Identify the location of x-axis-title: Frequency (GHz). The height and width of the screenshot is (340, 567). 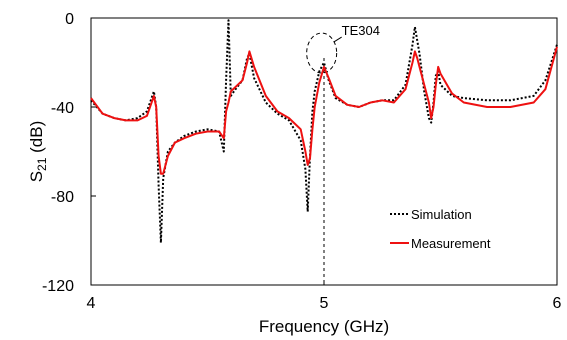
(324, 326).